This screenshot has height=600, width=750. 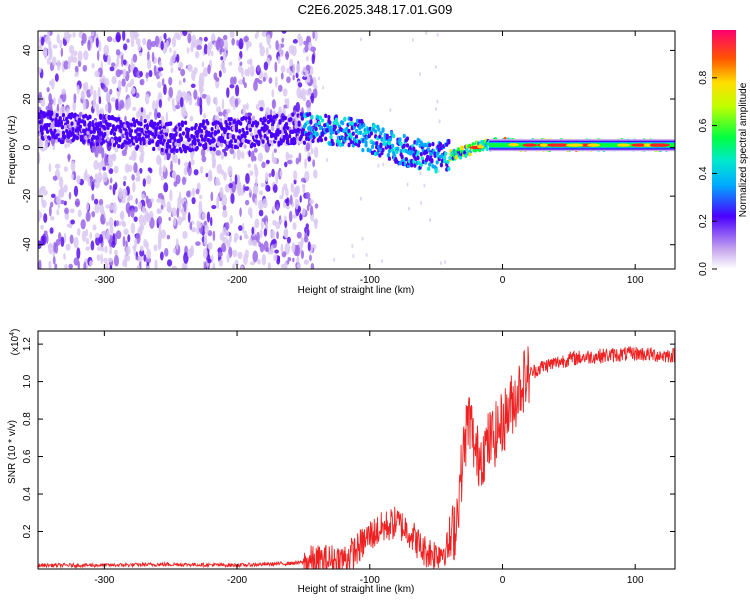 What do you see at coordinates (514, 145) in the screenshot?
I see `ridge-peak` at bounding box center [514, 145].